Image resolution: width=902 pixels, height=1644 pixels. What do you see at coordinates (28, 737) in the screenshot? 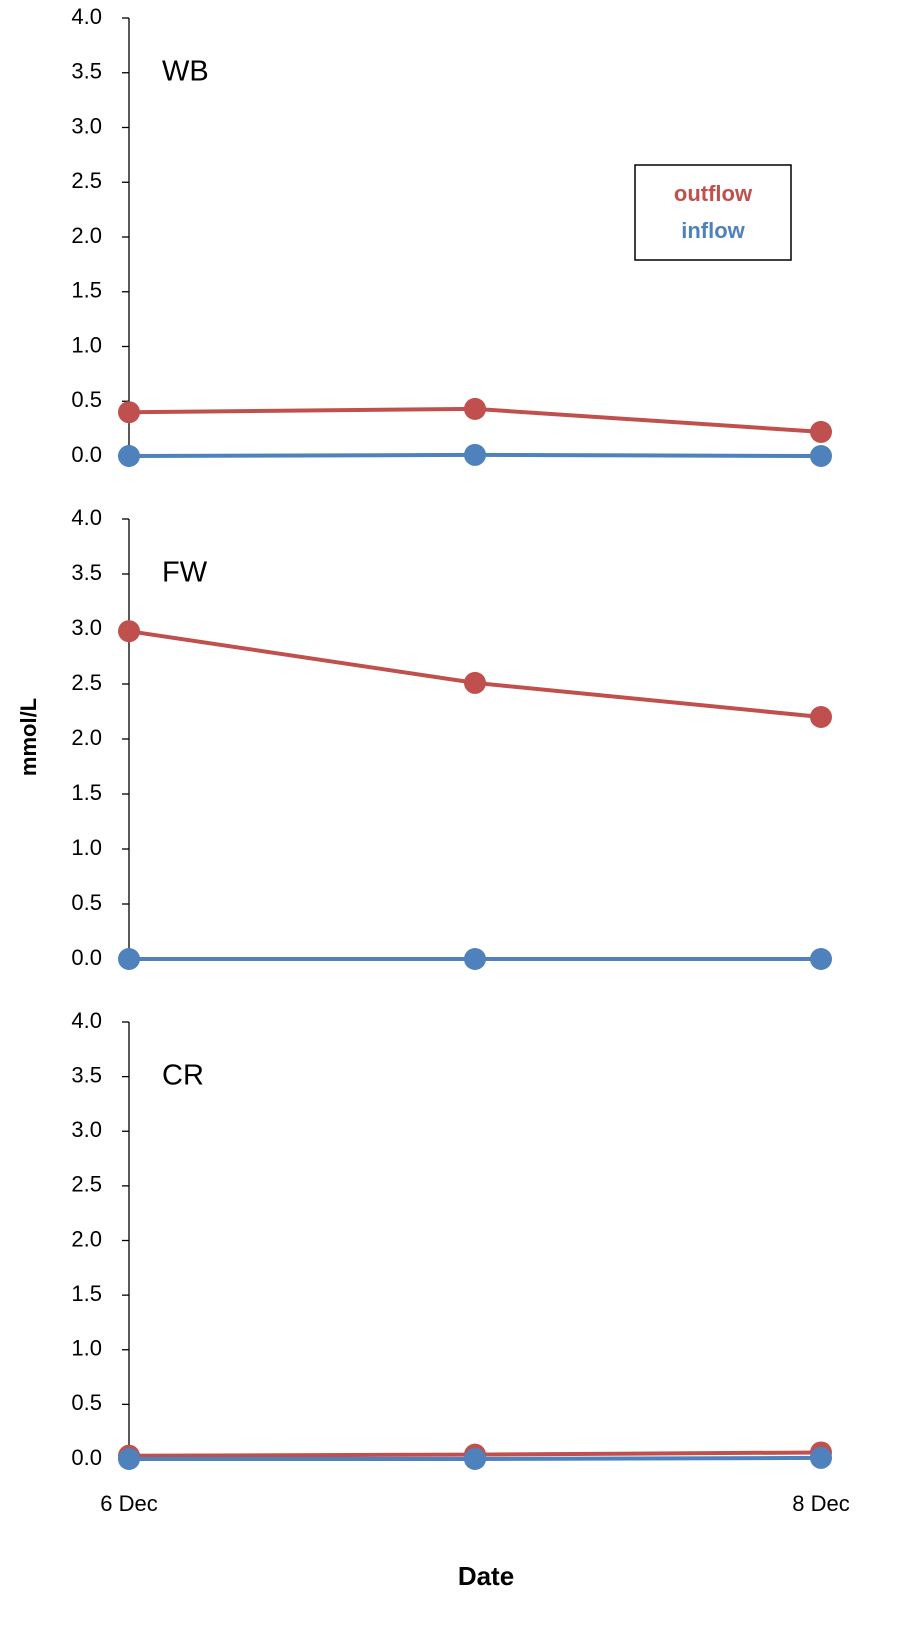
I see `y-axis-label: mmol/L` at bounding box center [28, 737].